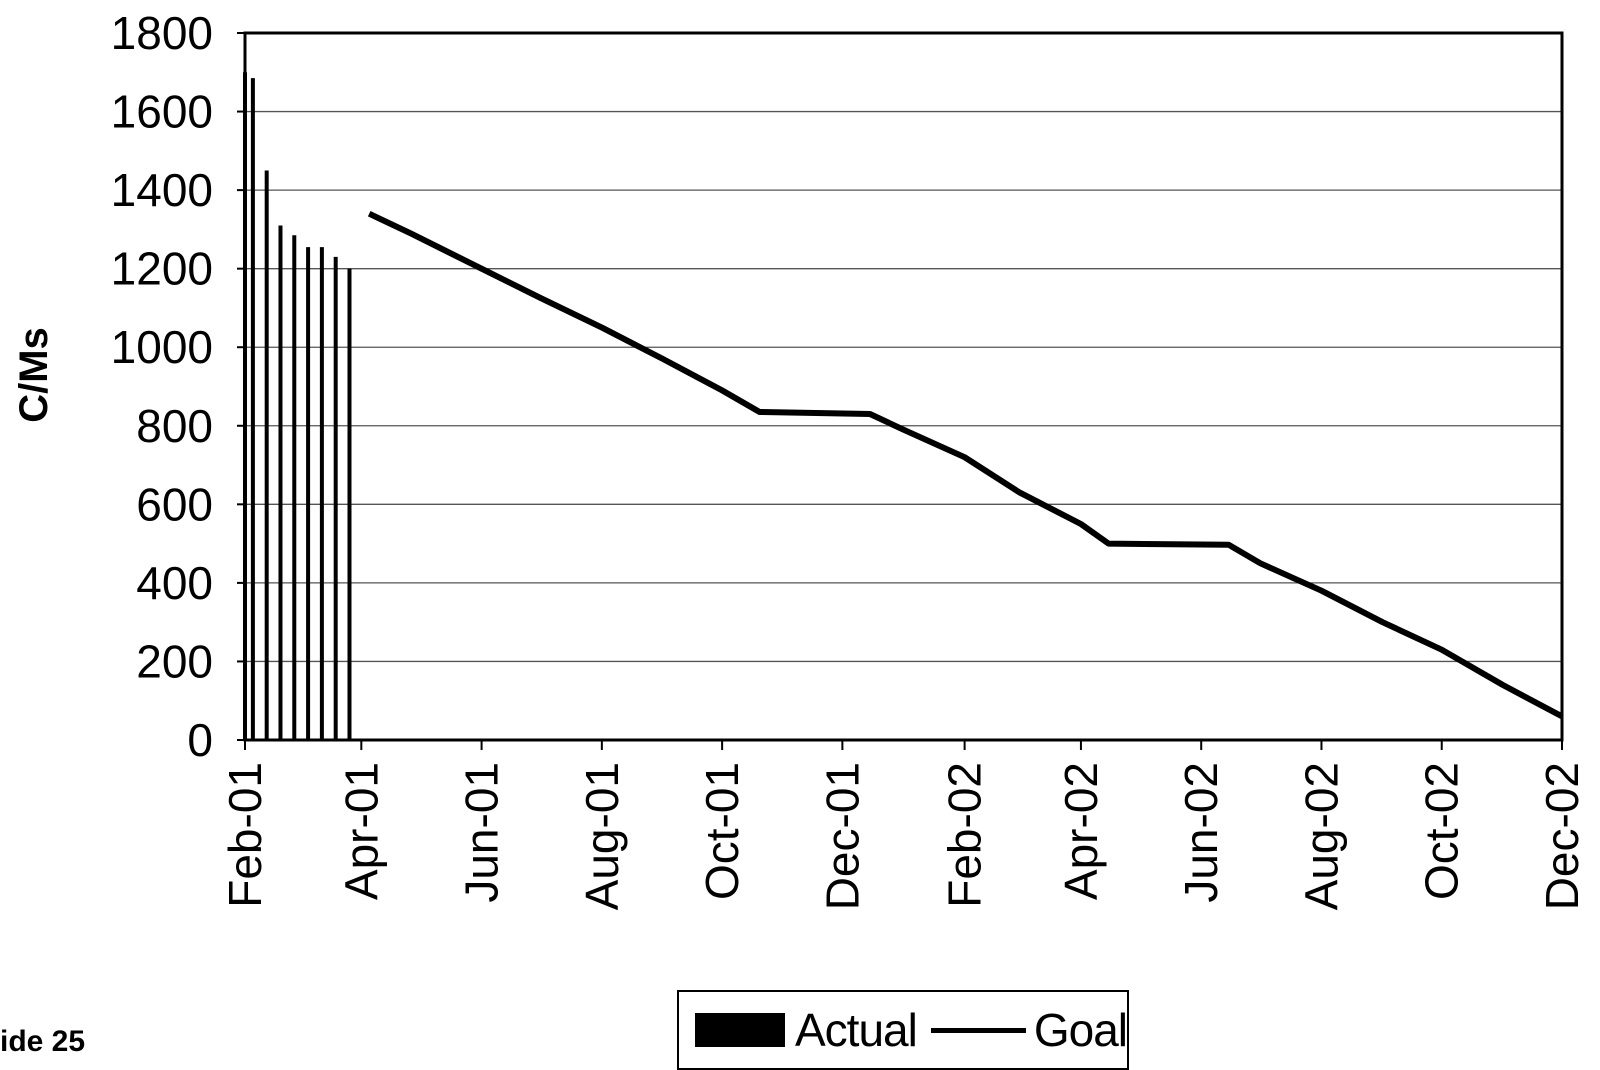 Image resolution: width=1600 pixels, height=1070 pixels. Describe the element at coordinates (1562, 836) in the screenshot. I see `x-tick-label: Dec-02` at that location.